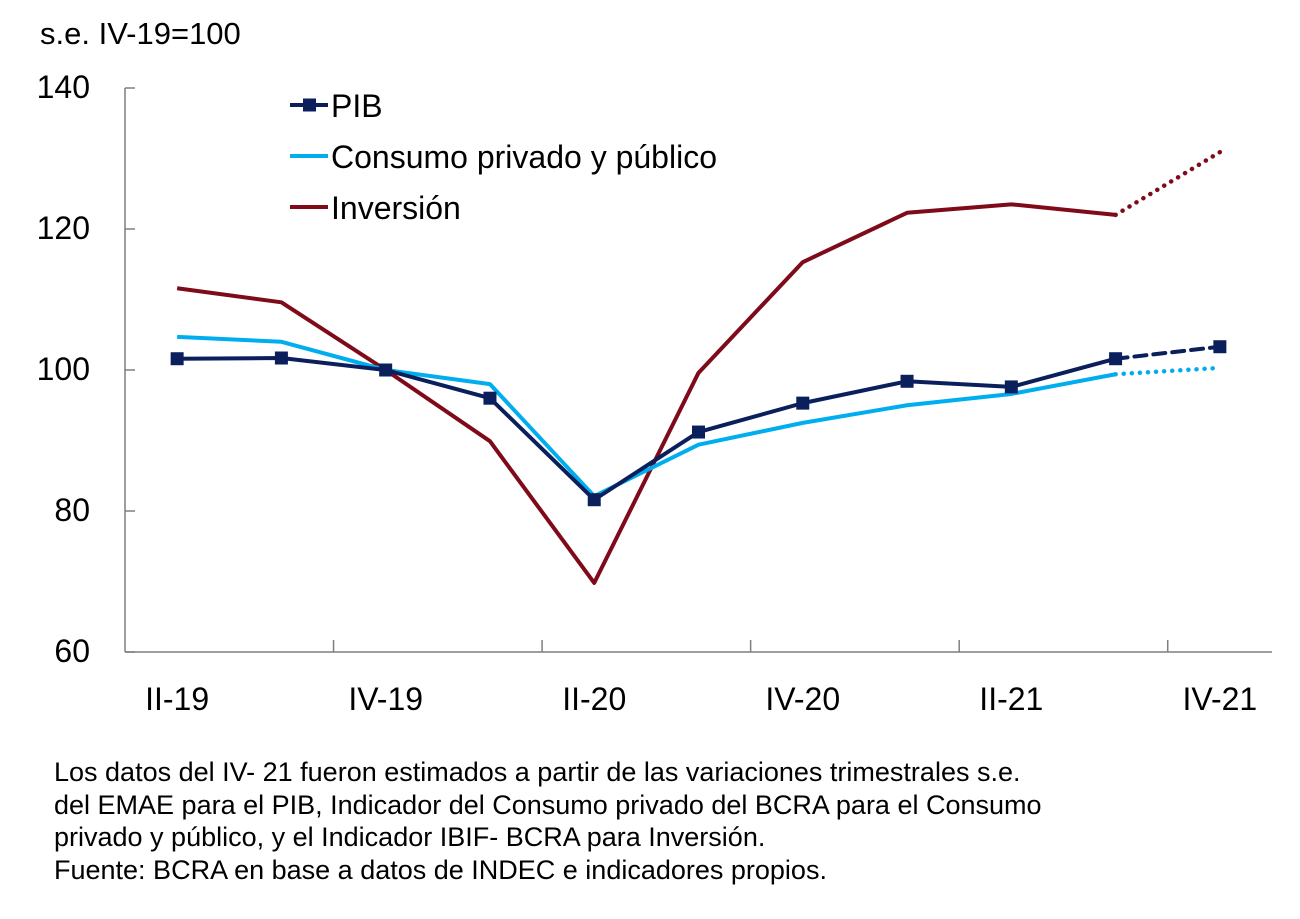 The width and height of the screenshot is (1300, 919). I want to click on legend-item: Consumo privado y público, so click(503, 157).